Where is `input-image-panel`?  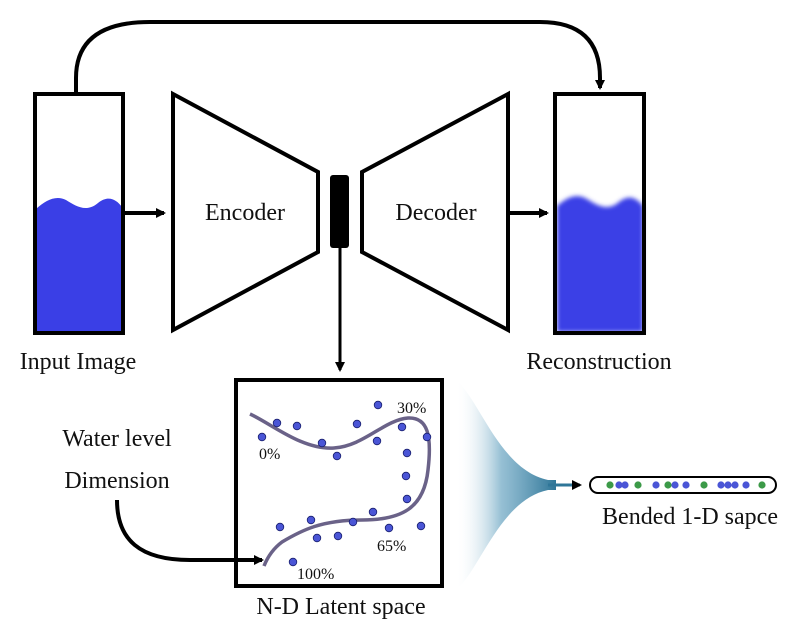 input-image-panel is located at coordinates (79, 213).